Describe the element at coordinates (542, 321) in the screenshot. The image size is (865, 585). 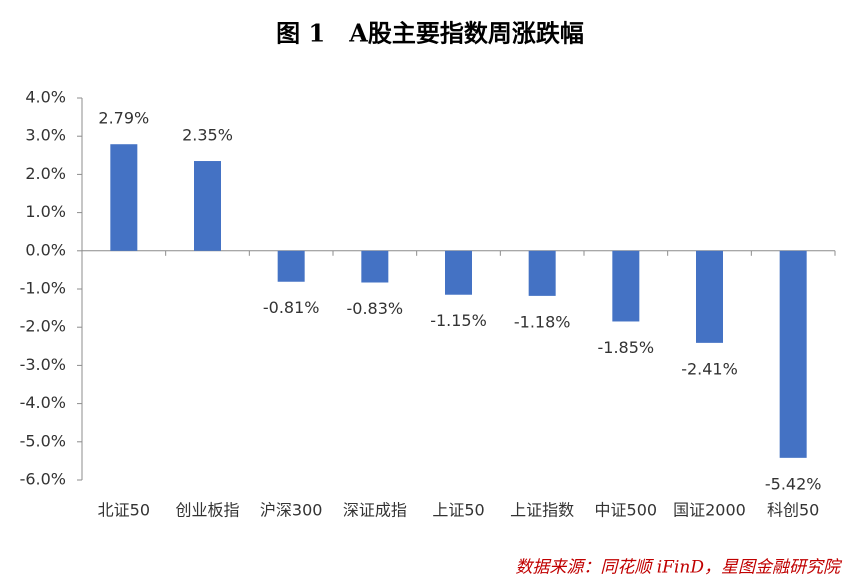
I see `value-label: -1.18%` at that location.